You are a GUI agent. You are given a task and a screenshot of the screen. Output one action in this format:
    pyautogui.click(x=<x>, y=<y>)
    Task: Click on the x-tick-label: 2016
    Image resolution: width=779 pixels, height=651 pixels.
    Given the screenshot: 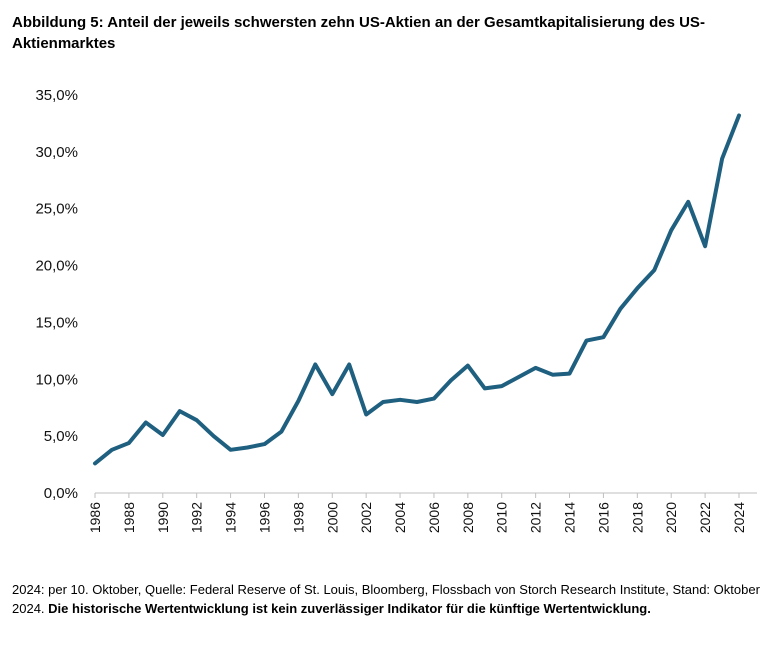 What is the action you would take?
    pyautogui.click(x=603, y=517)
    